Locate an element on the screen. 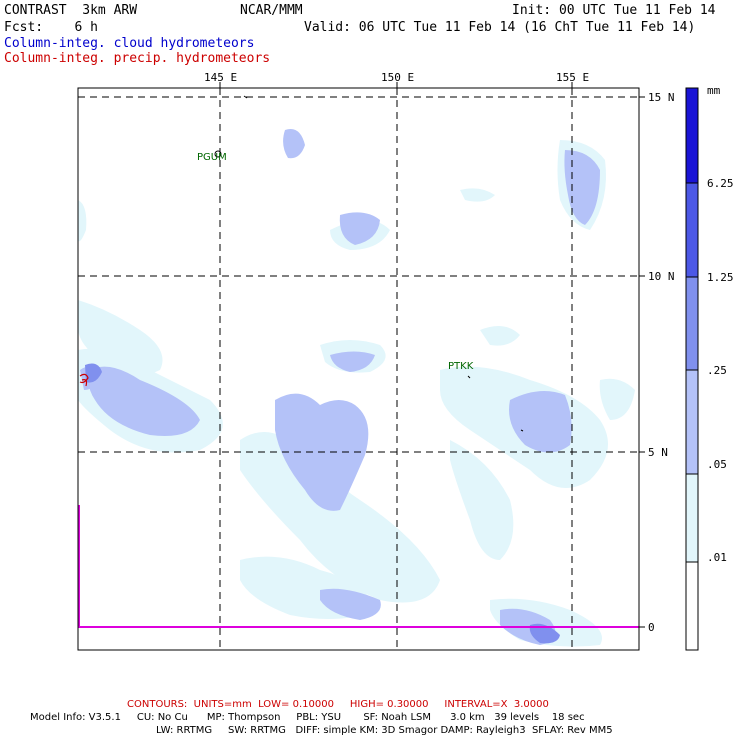 The width and height of the screenshot is (740, 740). domain-boundary is located at coordinates (358, 566).